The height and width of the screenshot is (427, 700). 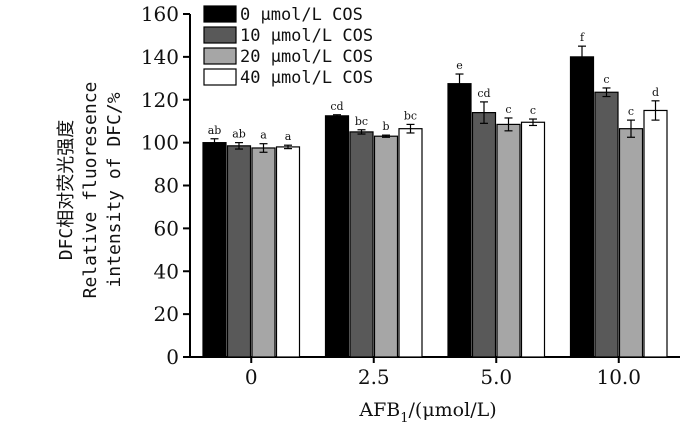 What do you see at coordinates (655, 92) in the screenshot?
I see `significance-letter: d` at bounding box center [655, 92].